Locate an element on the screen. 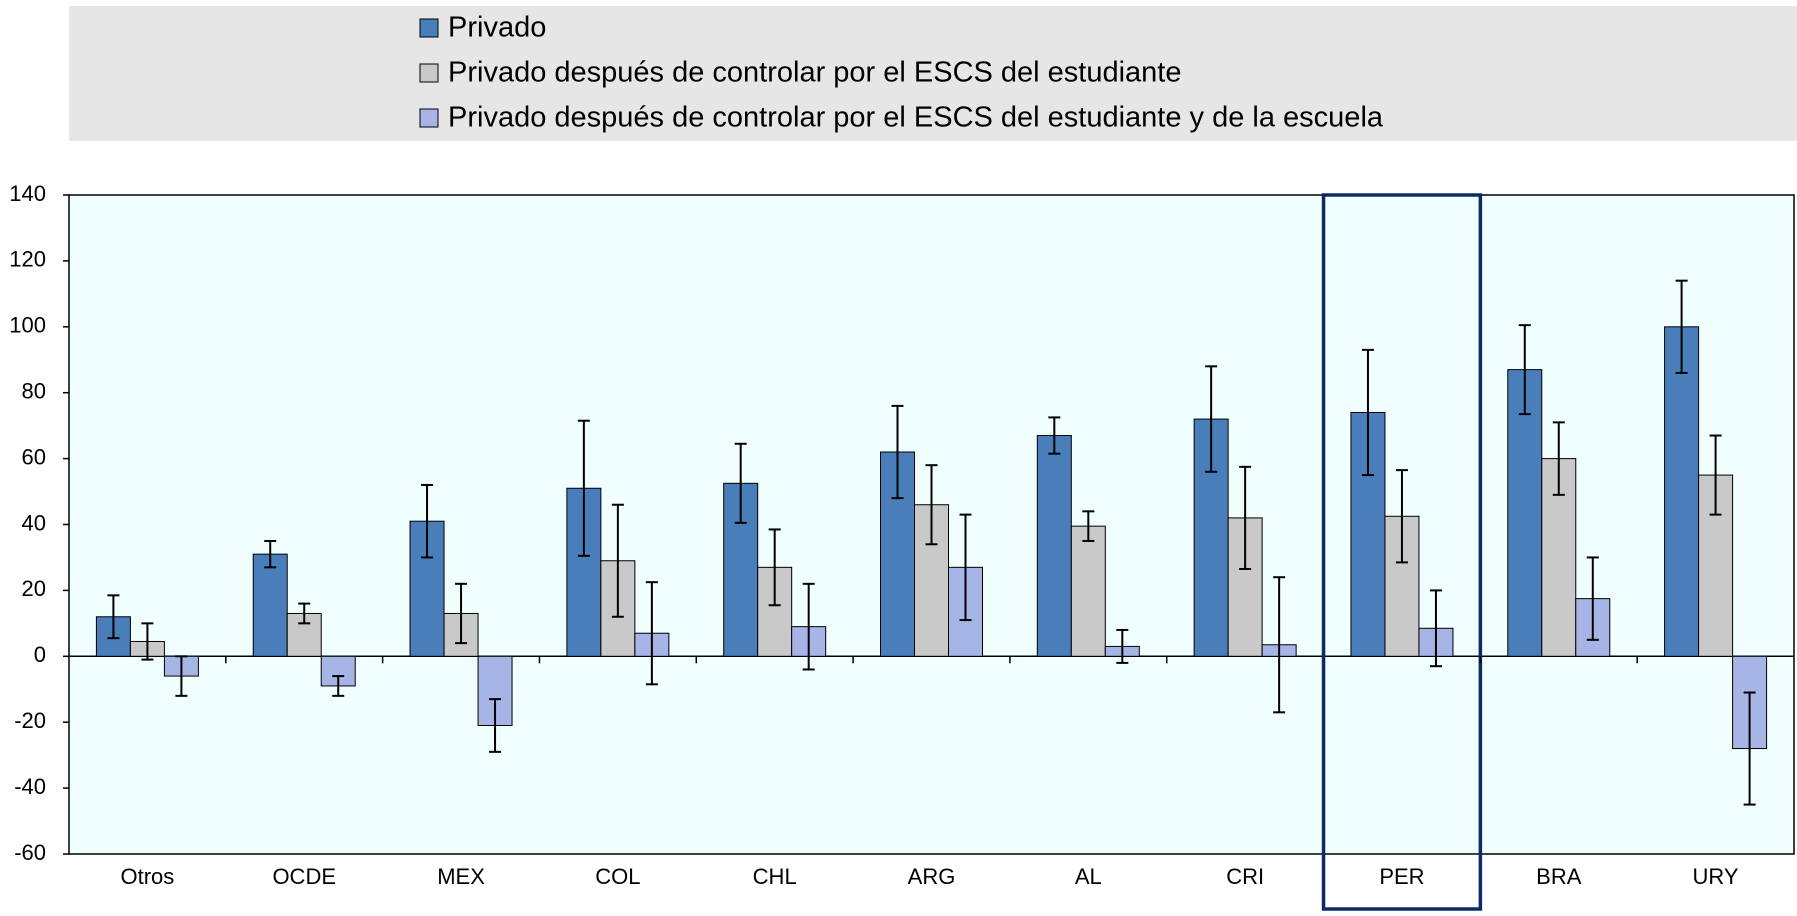 The width and height of the screenshot is (1797, 916). y-tick-label: 60 is located at coordinates (34, 456).